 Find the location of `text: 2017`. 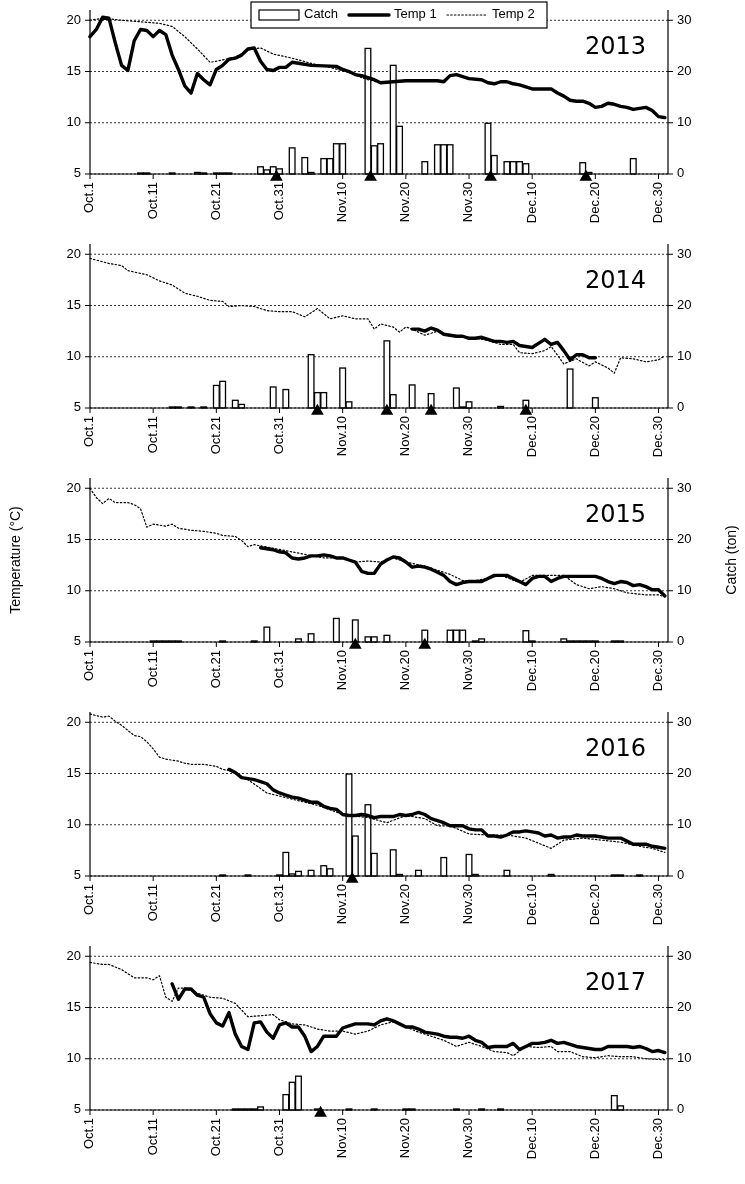

text: 2017 is located at coordinates (615, 982).